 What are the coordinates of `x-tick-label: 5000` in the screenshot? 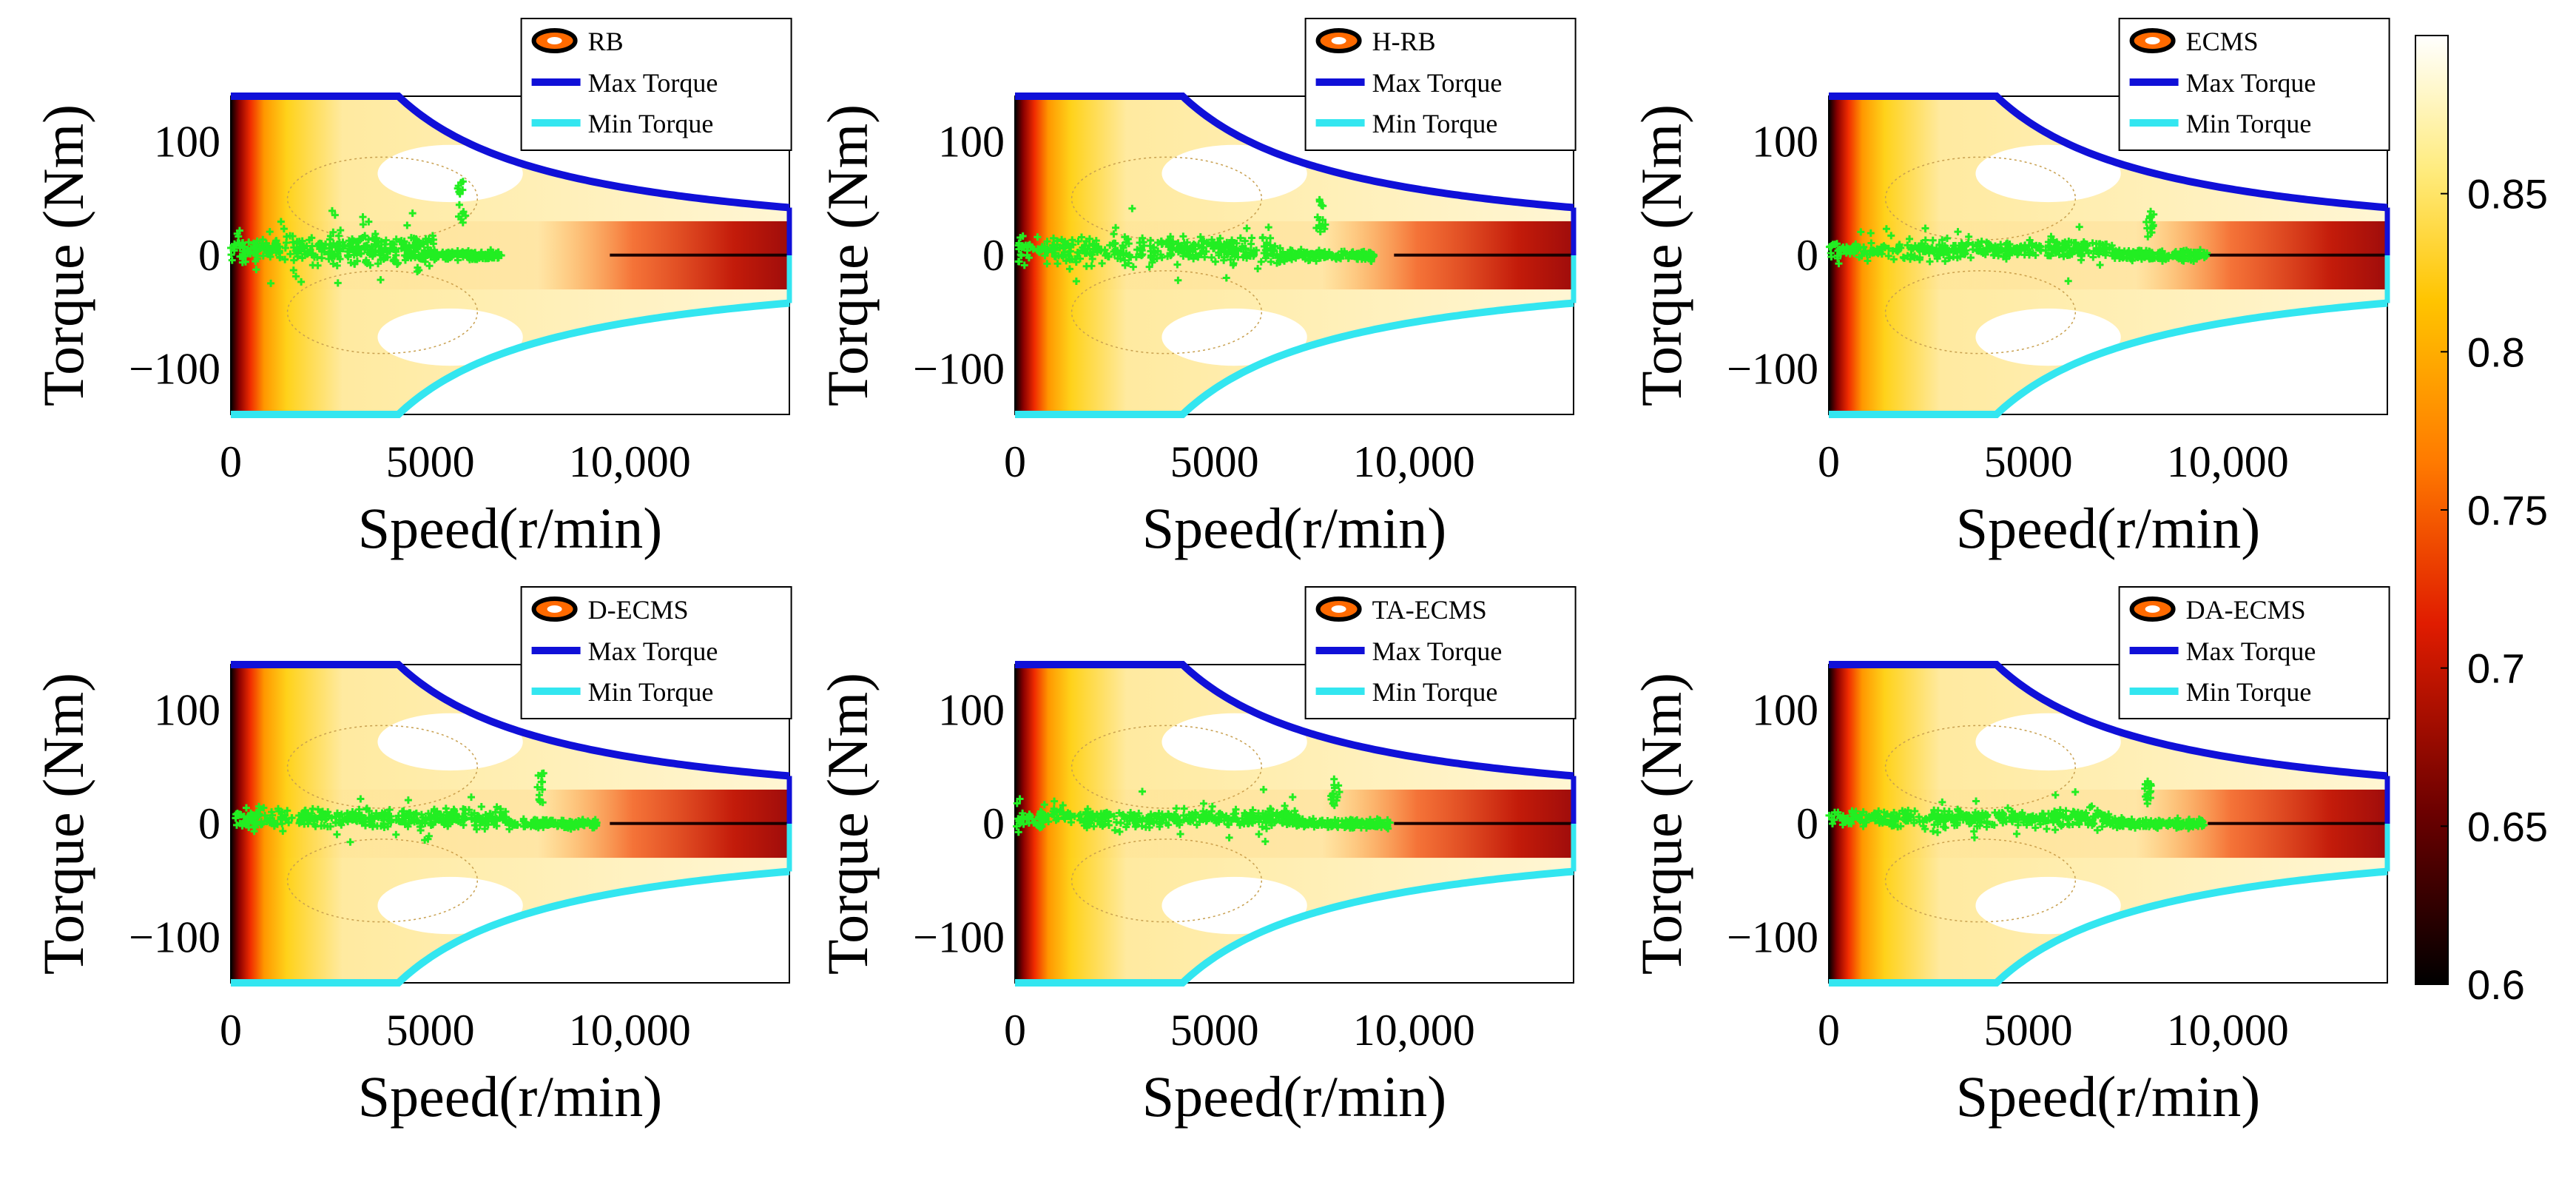 It's located at (2028, 1030).